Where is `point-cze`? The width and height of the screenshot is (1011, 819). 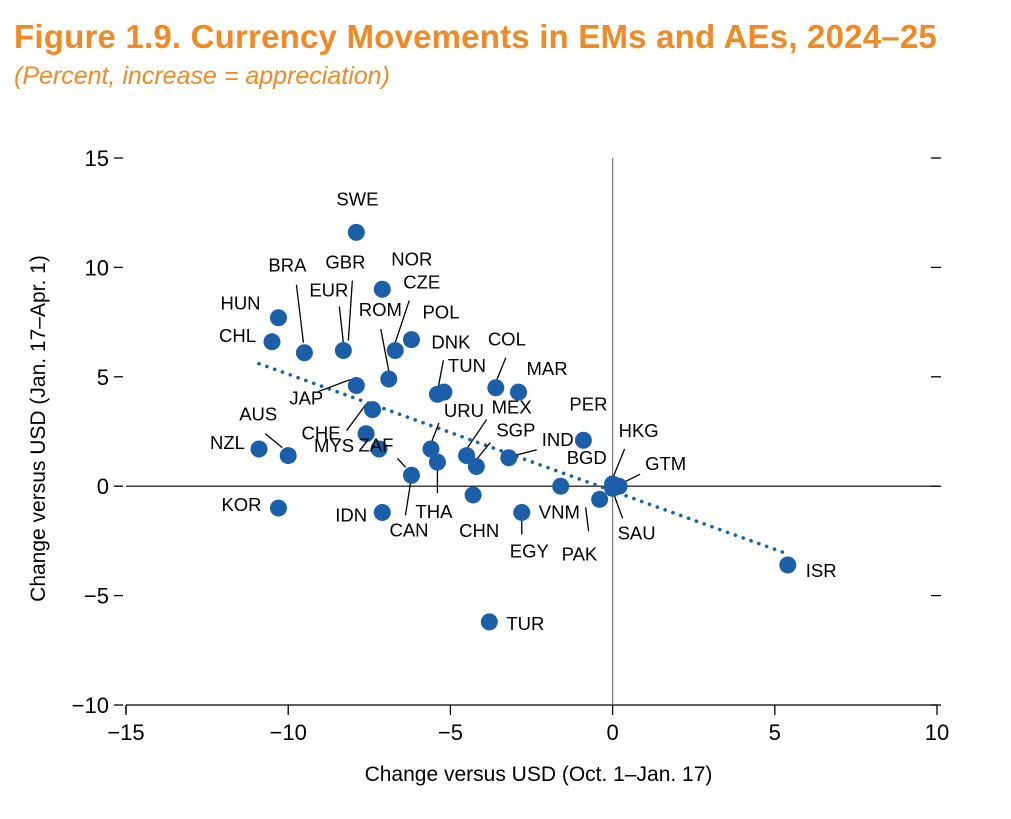
point-cze is located at coordinates (395, 351).